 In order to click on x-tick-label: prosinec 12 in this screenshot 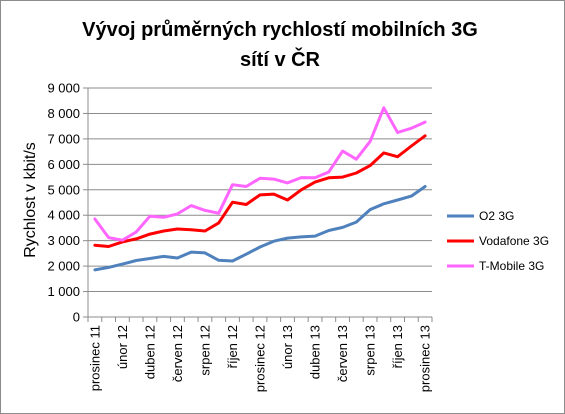, I will do `click(260, 358)`.